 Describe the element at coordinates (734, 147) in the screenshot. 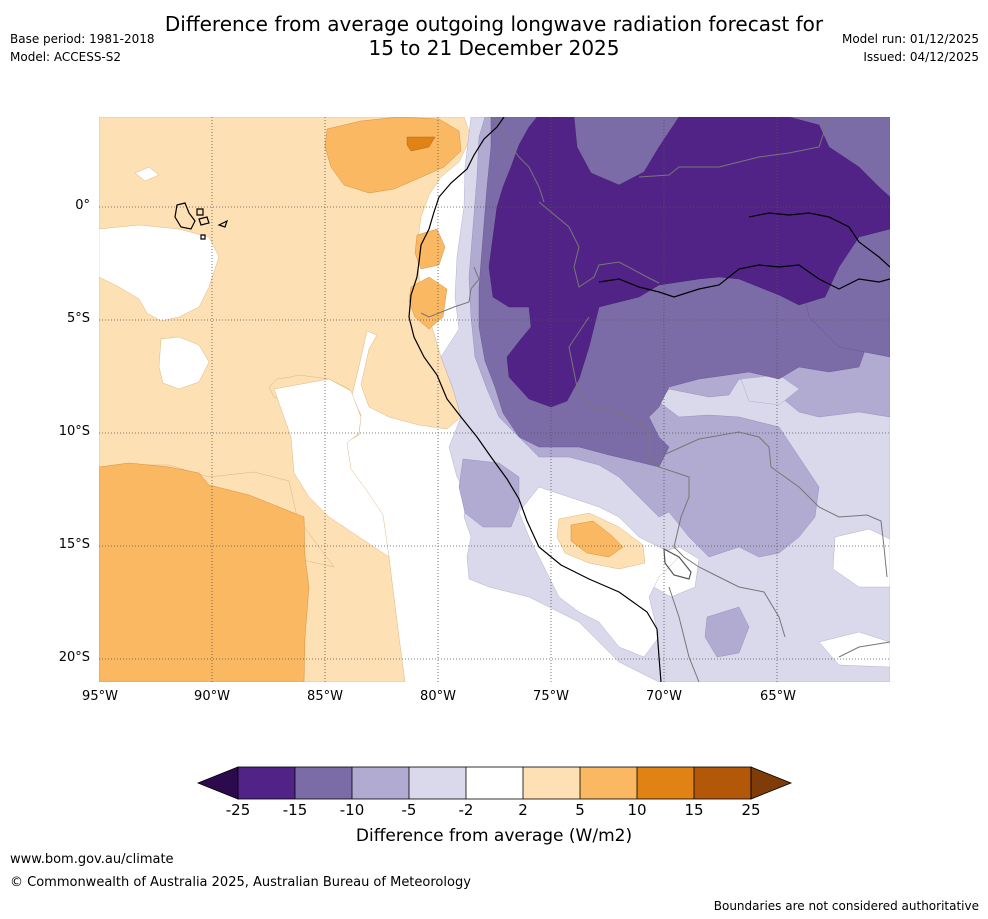

I see `border-venezuela-brazil` at that location.